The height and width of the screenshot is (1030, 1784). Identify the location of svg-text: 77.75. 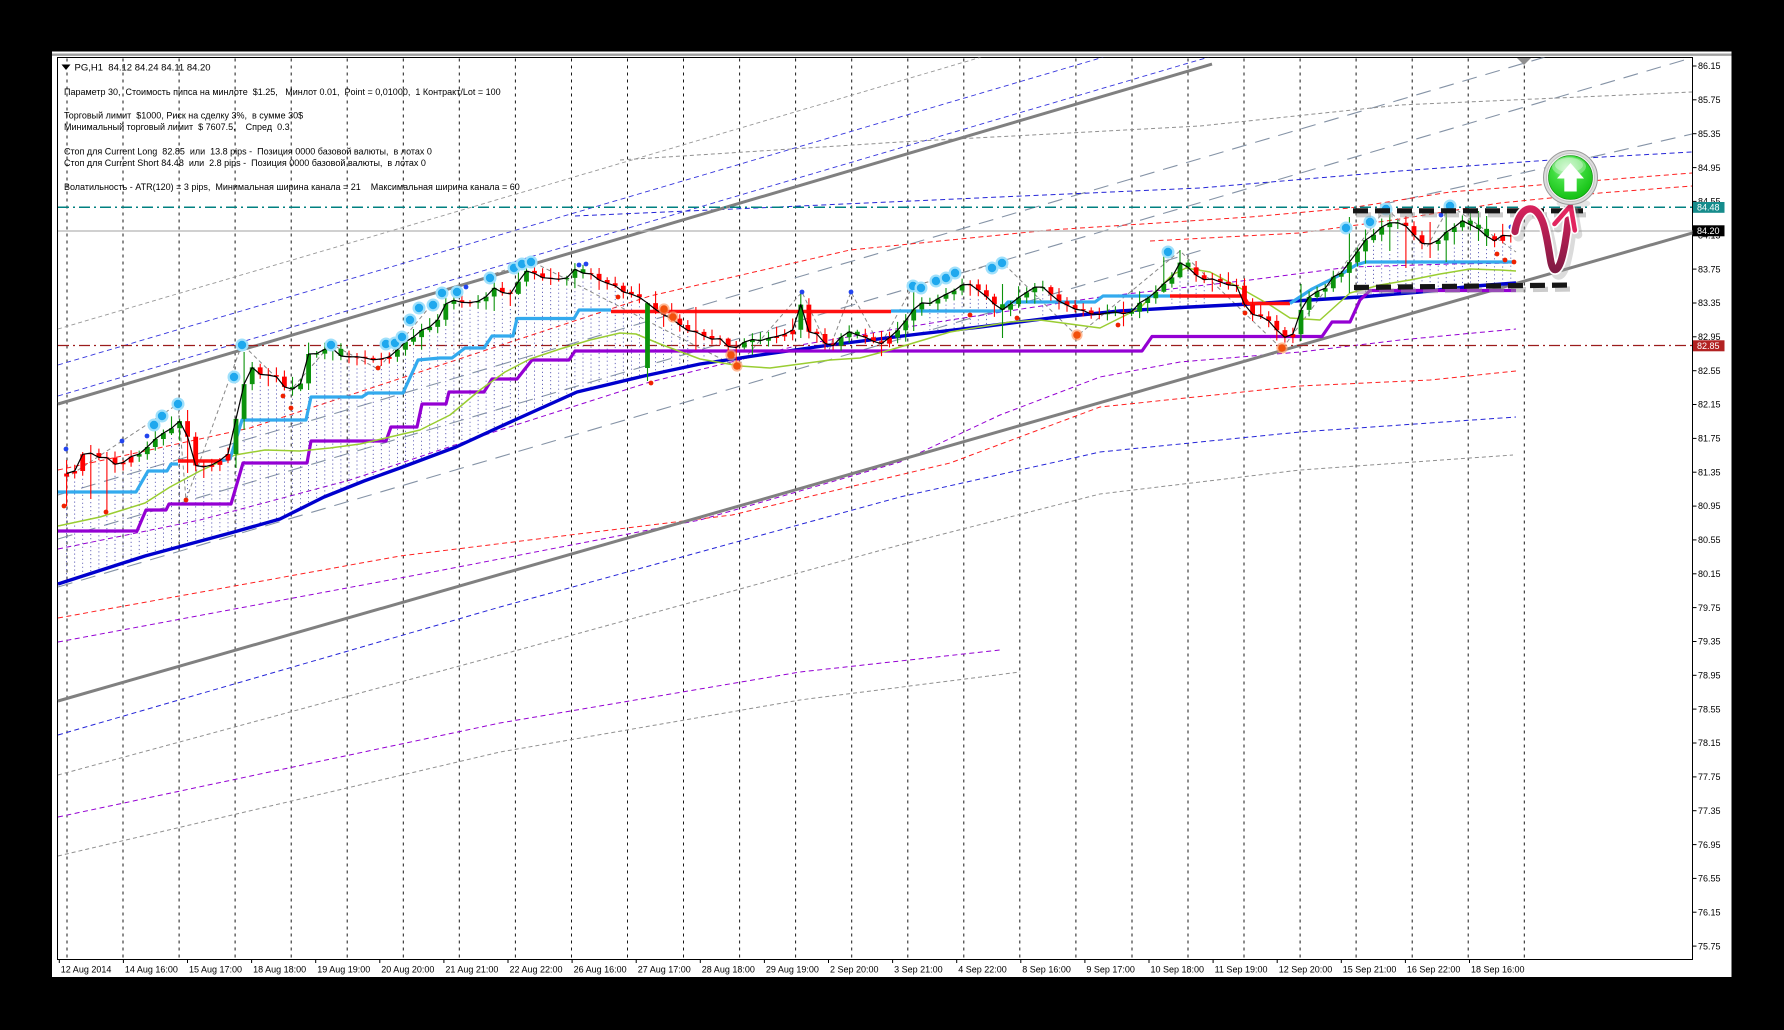
(1709, 777).